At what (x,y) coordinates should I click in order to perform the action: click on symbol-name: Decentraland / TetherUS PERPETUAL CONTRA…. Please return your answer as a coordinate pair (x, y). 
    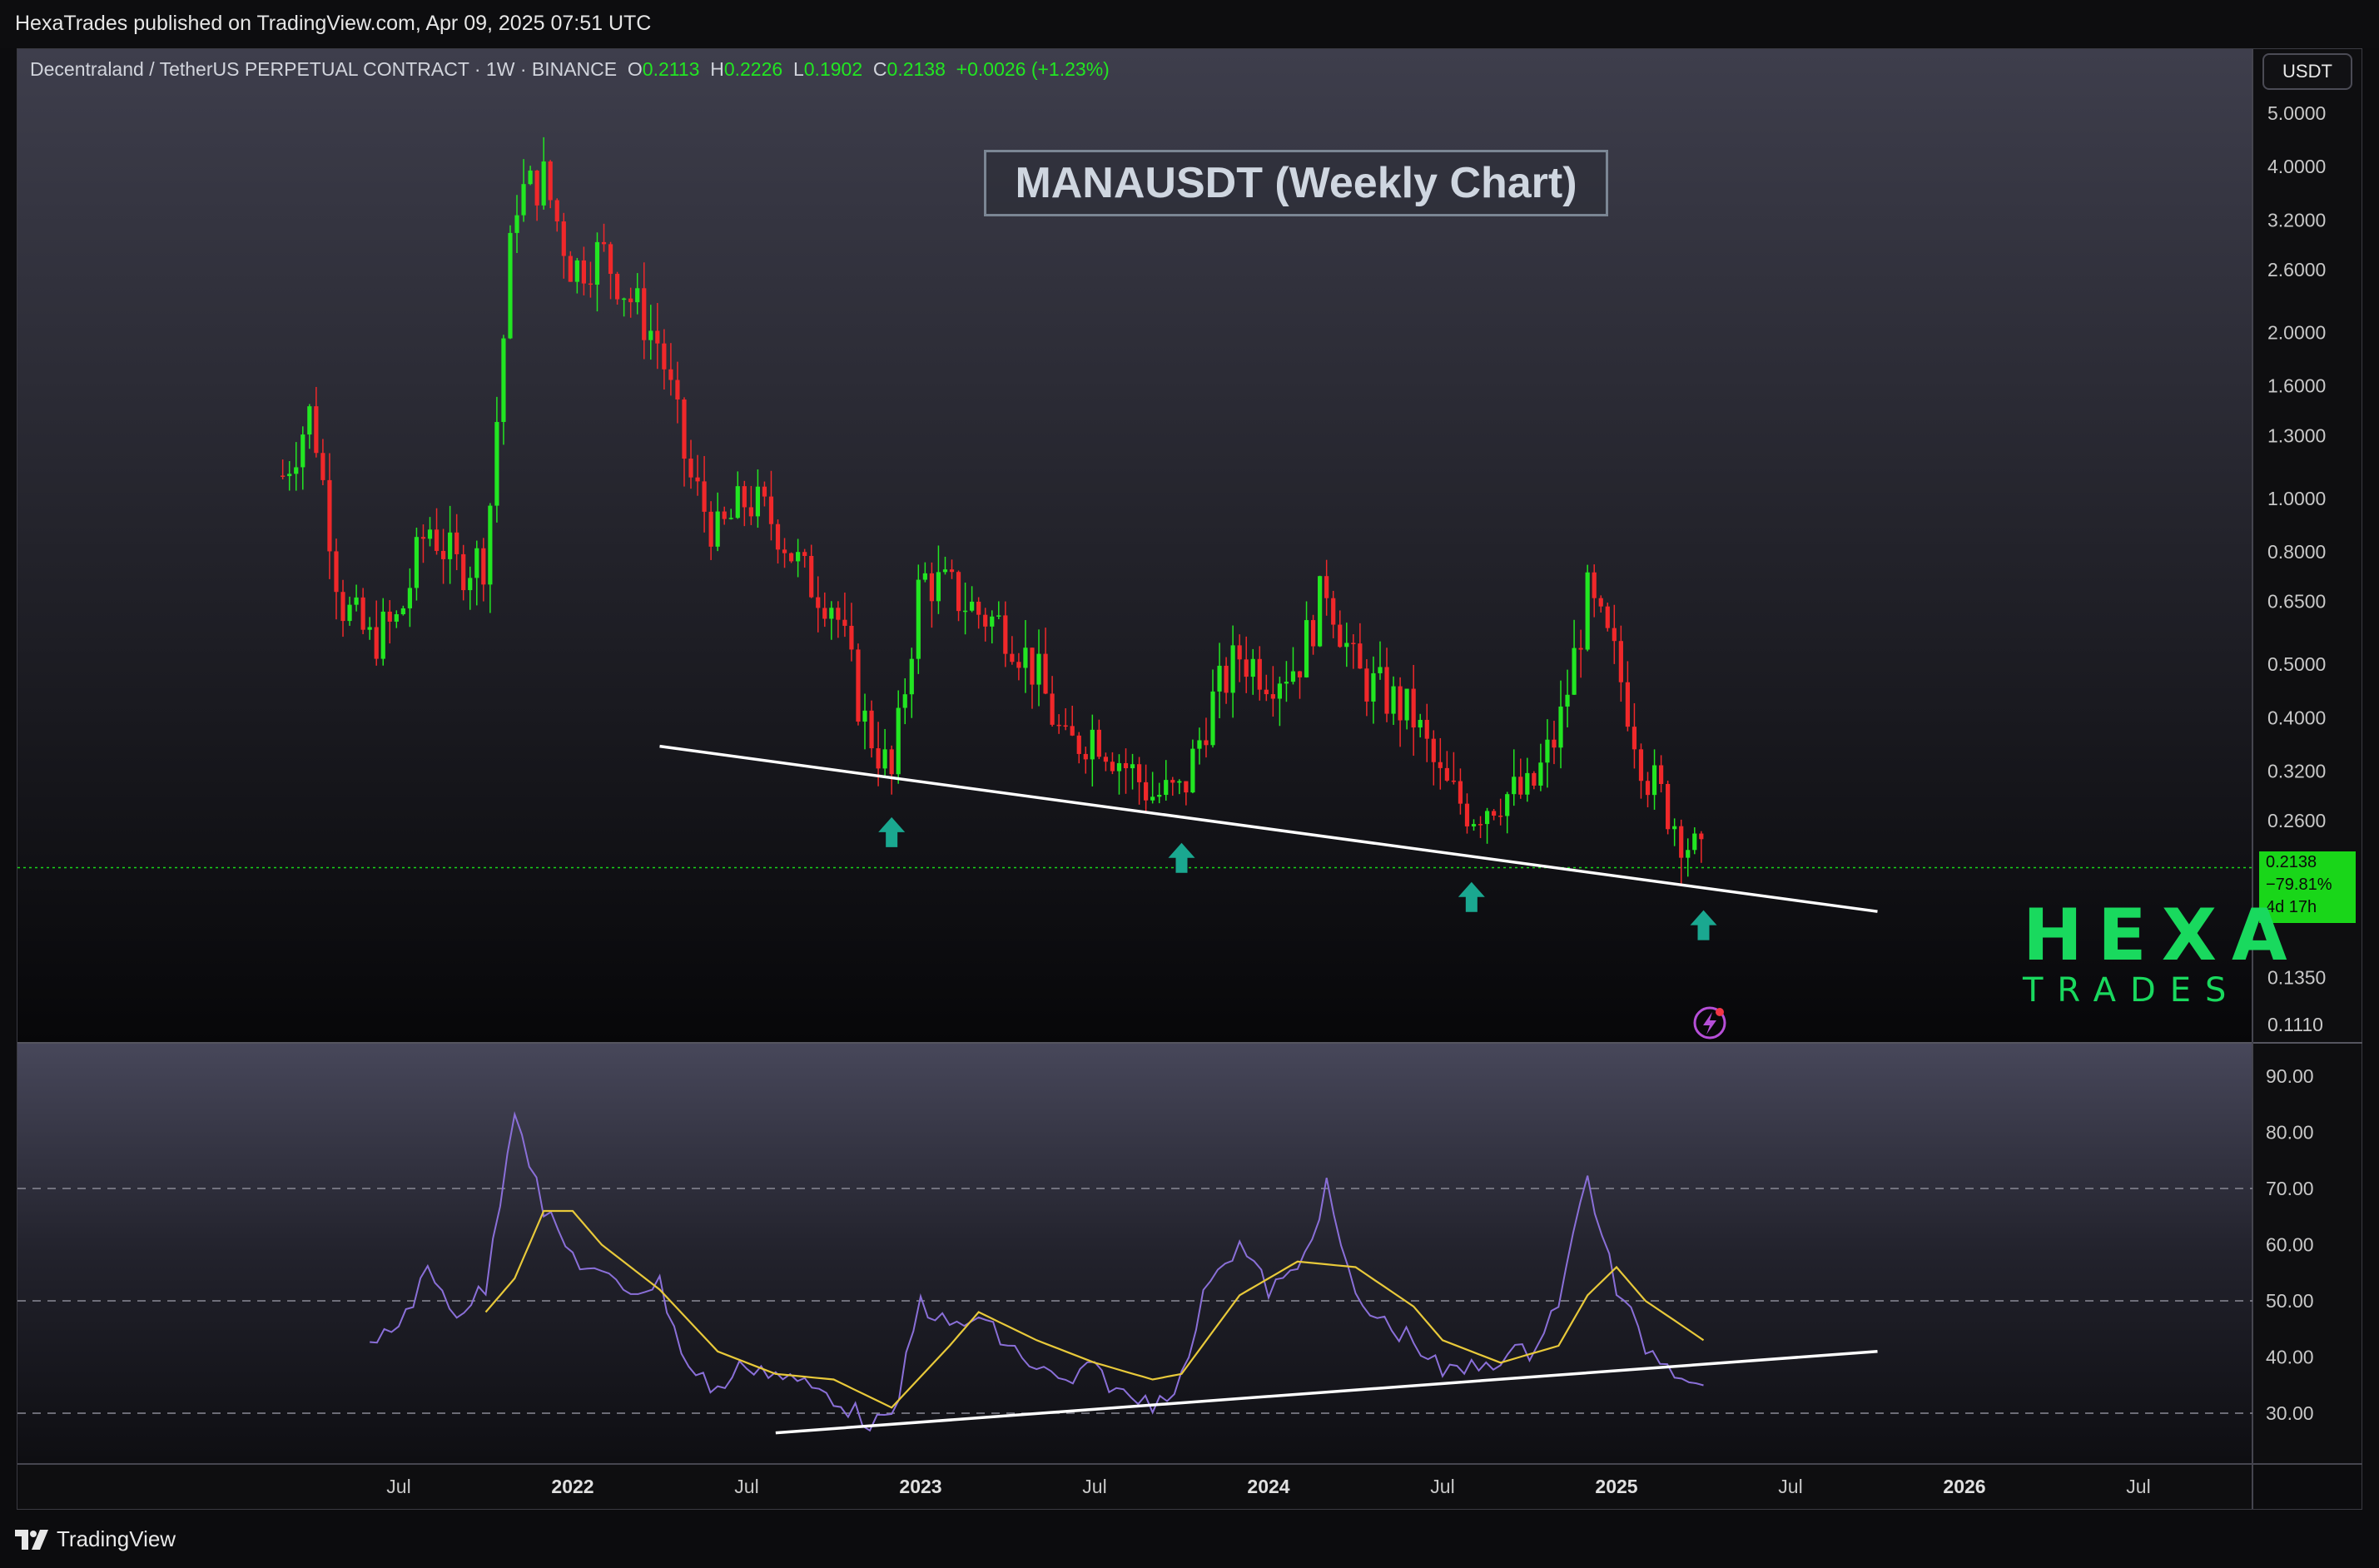
    Looking at the image, I should click on (324, 69).